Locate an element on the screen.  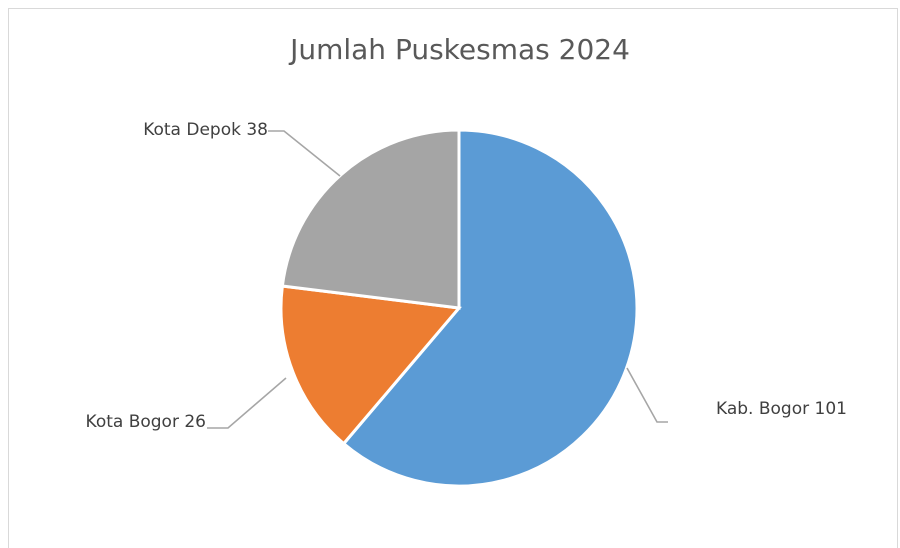
chart-title: Jumlah Puskesmas 2024 is located at coordinates (459, 49).